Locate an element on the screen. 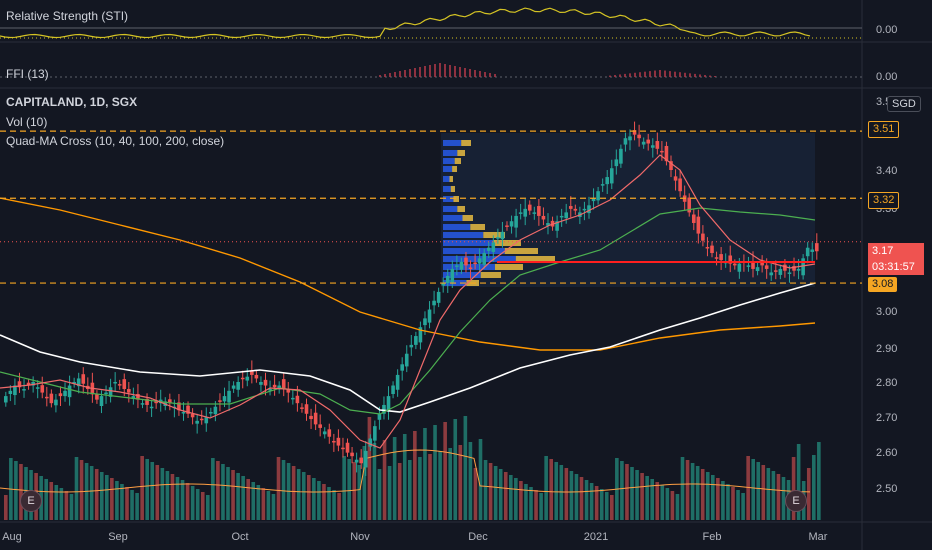 The image size is (932, 550). level-badge-332: 3.32 is located at coordinates (884, 200).